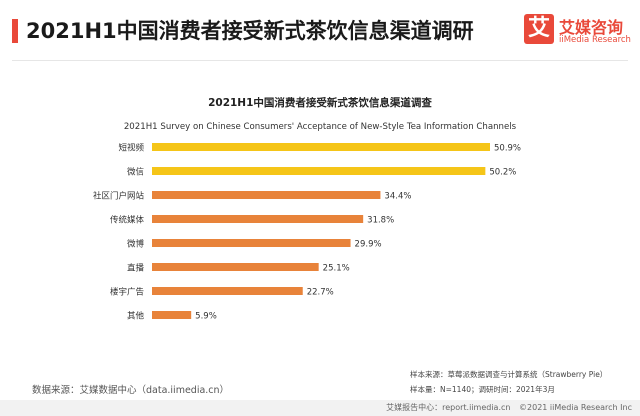 Image resolution: width=640 pixels, height=416 pixels. What do you see at coordinates (320, 102) in the screenshot?
I see `chart-title: 2021H1中国消费者接受新式茶饮信息渠道调查` at bounding box center [320, 102].